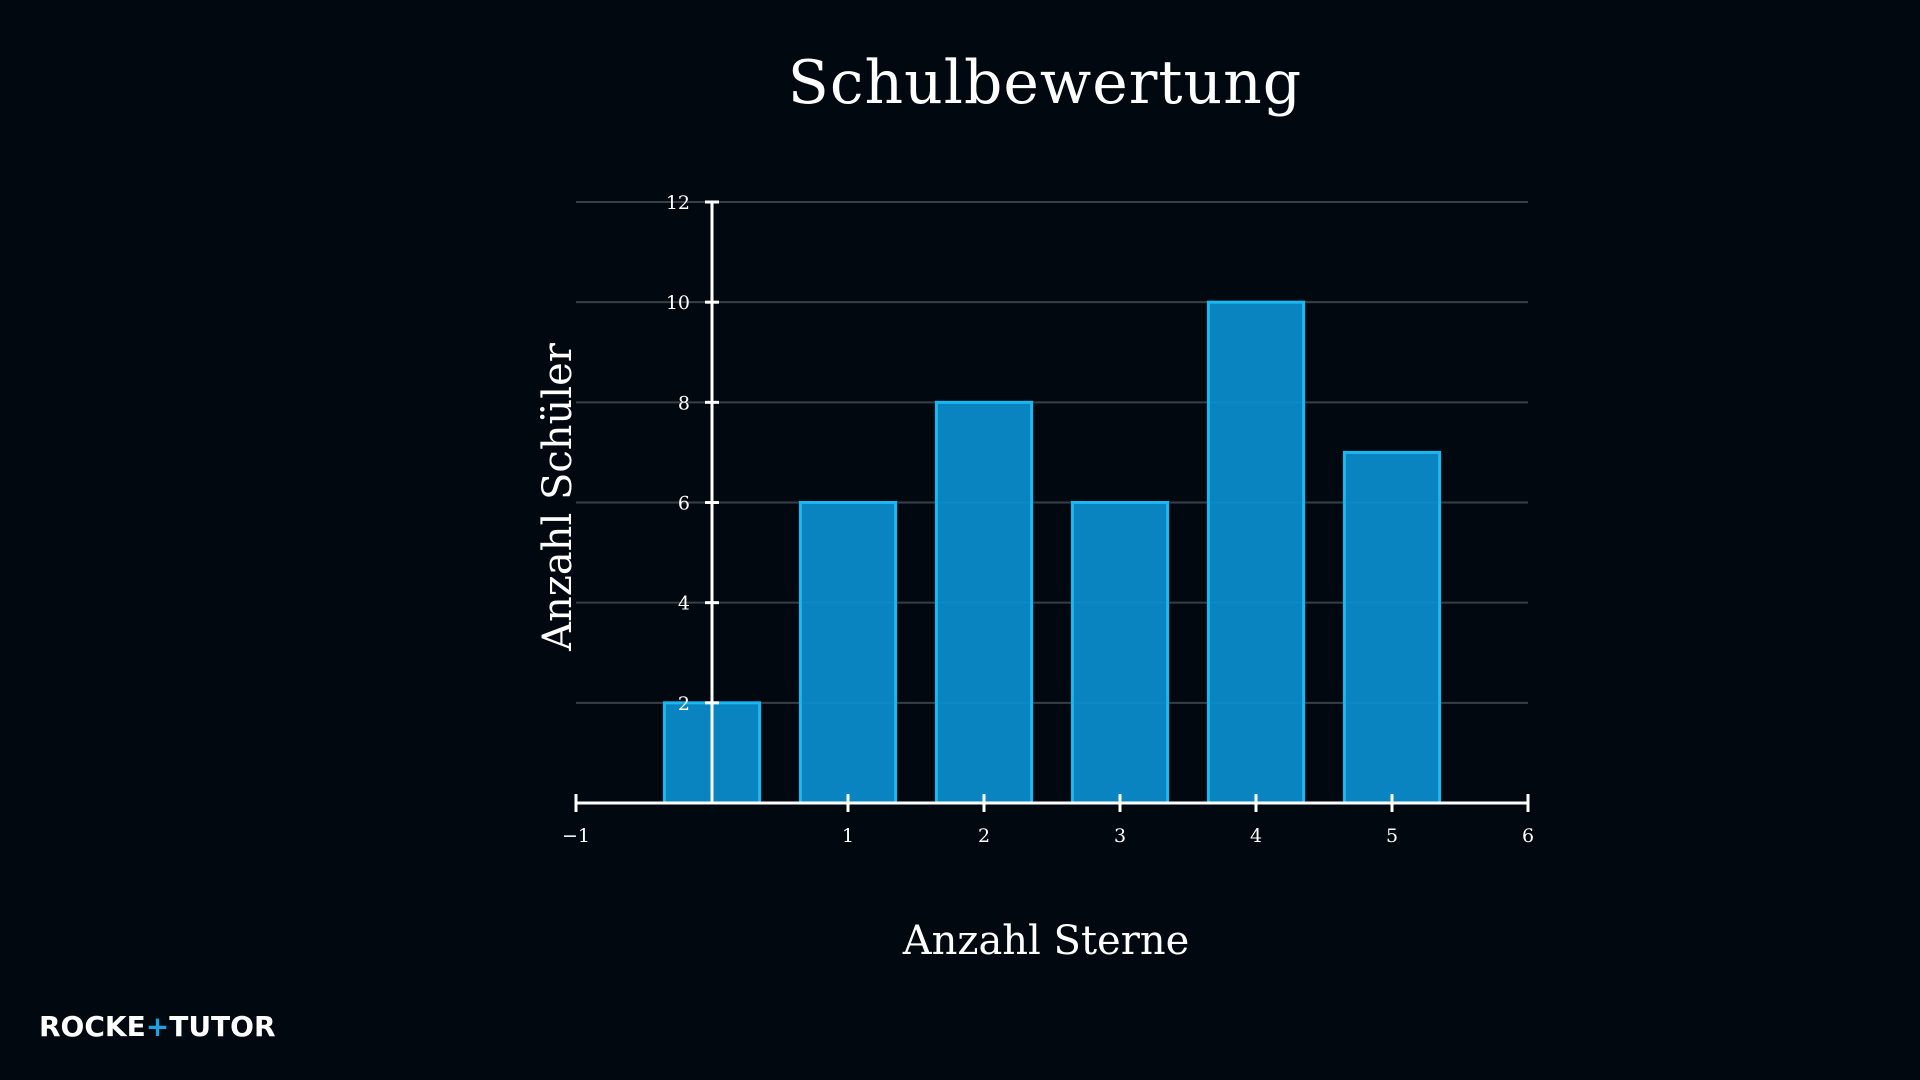 This screenshot has width=1920, height=1080. I want to click on x-axis-label: Anzahl Sterne, so click(1046, 941).